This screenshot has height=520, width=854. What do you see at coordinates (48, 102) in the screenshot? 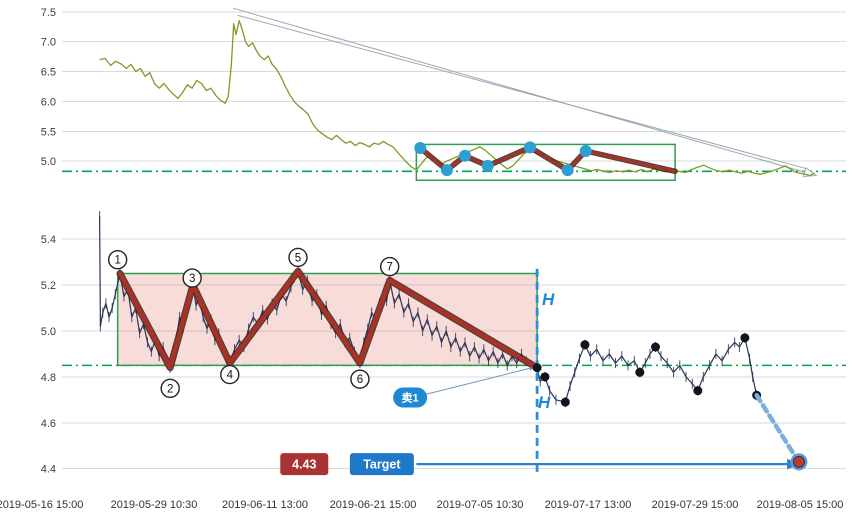
I see `y-tick-label: 6.0` at bounding box center [48, 102].